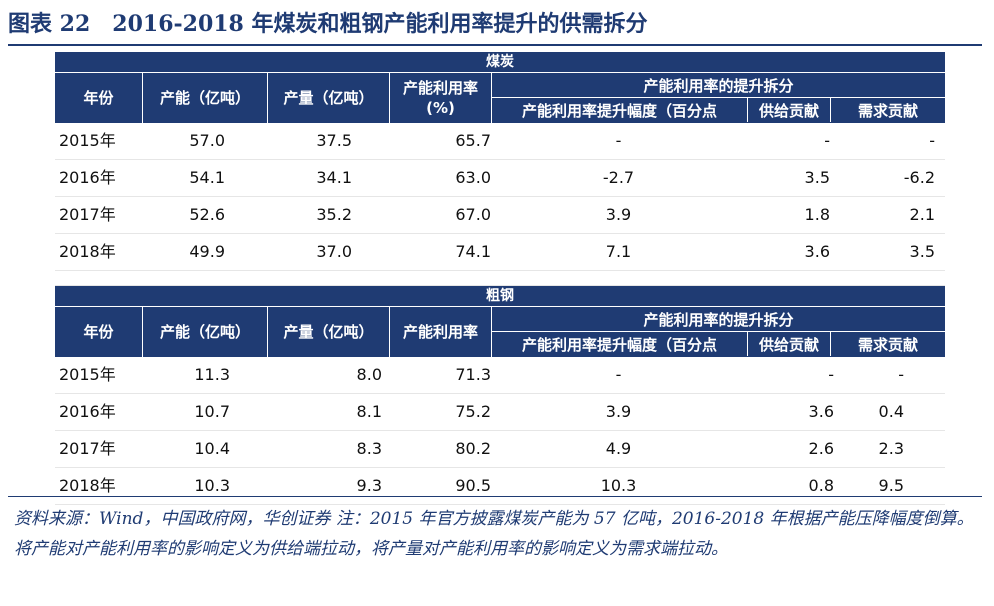 This screenshot has height=606, width=994. Describe the element at coordinates (500, 486) in the screenshot. I see `table-row: 2018年 10.3 9.3 90.5 10.3 0.8 9.5` at that location.